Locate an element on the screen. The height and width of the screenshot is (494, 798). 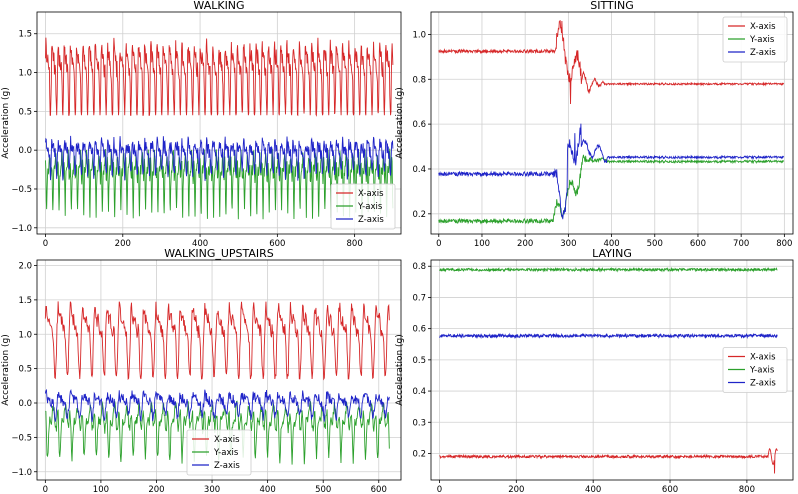
chart-title: SITTING is located at coordinates (611, 6).